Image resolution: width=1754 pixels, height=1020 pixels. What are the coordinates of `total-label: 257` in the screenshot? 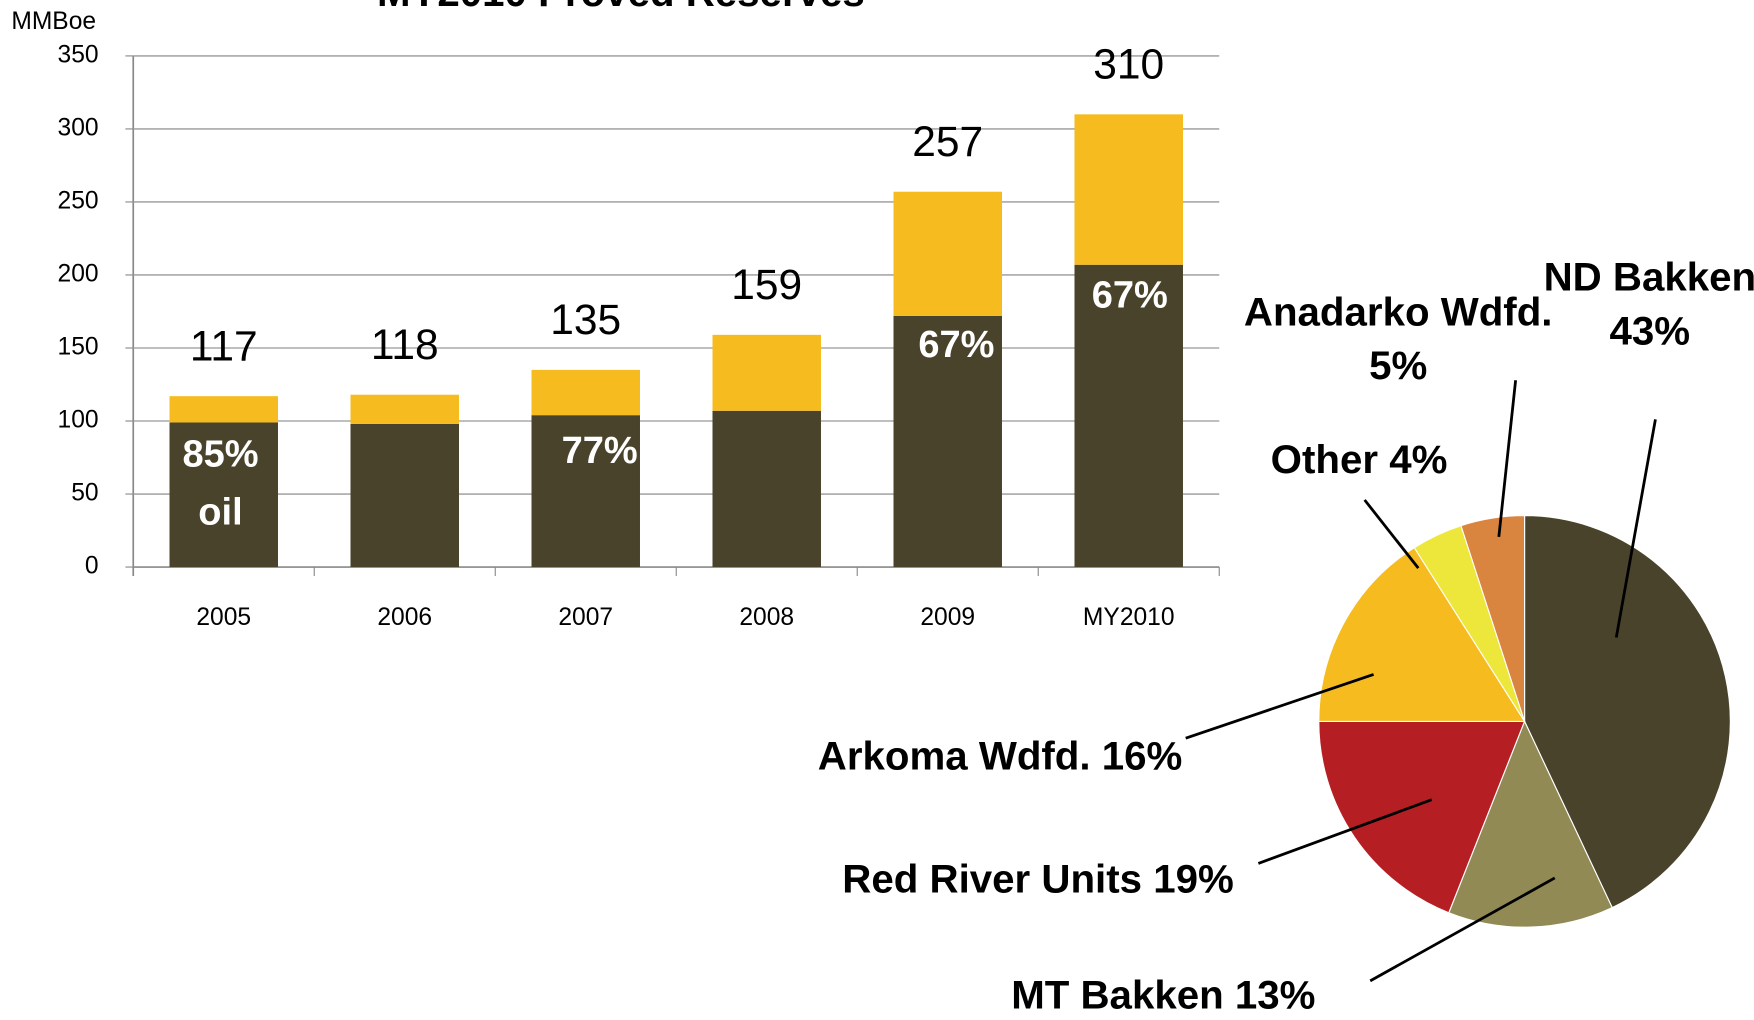 It's located at (947, 142).